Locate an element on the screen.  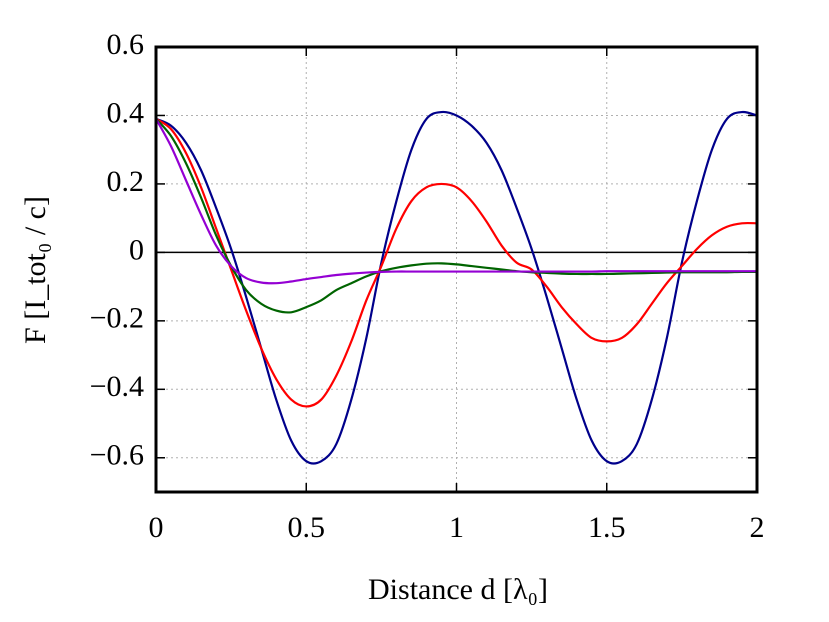
y-tick-label: 0.4 is located at coordinates (126, 112).